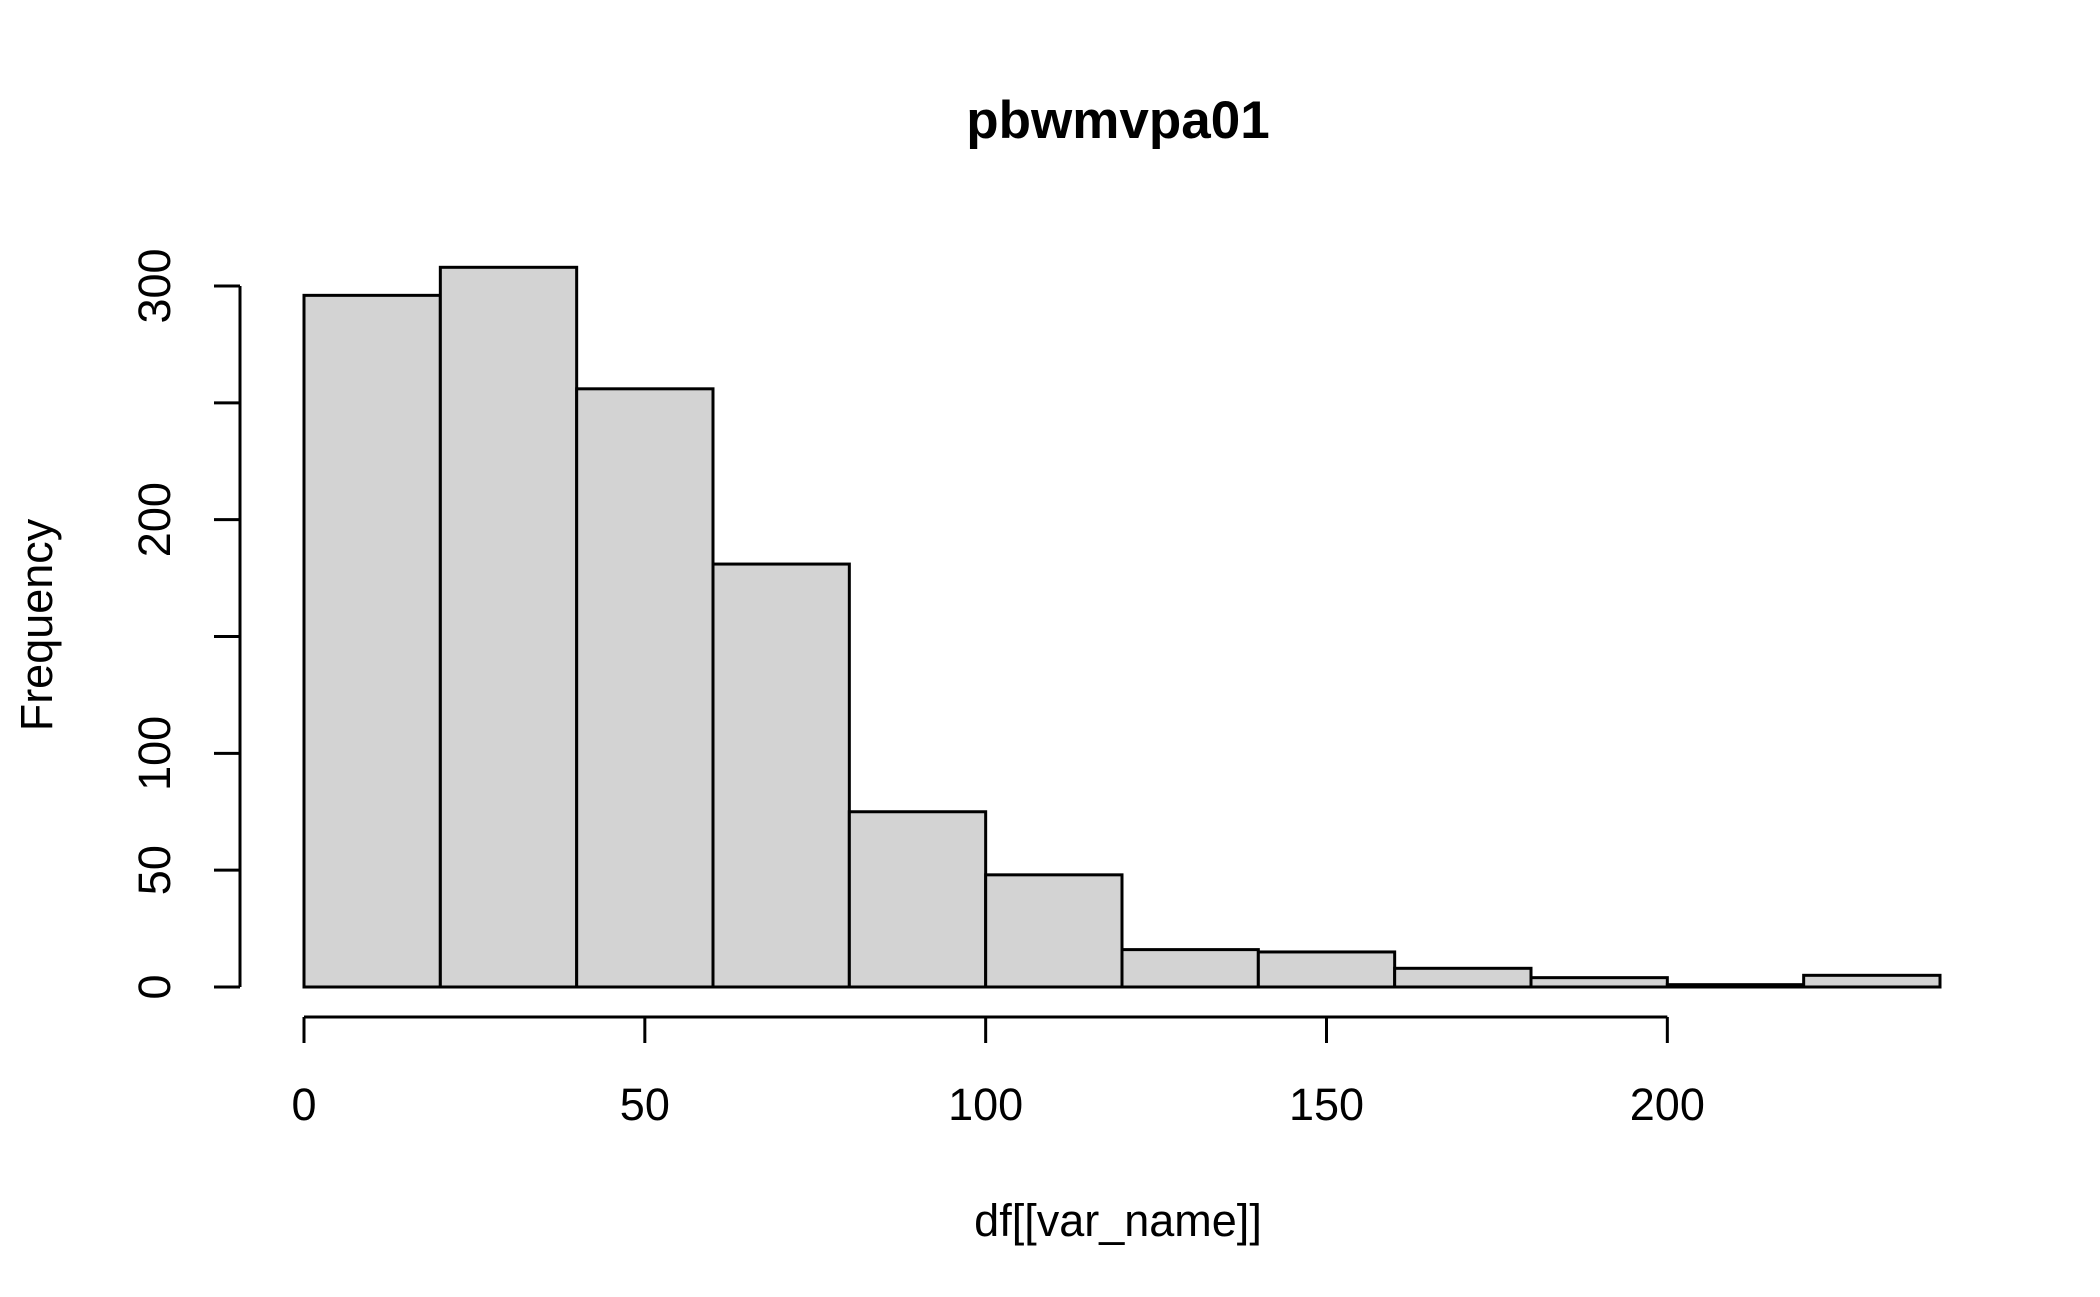 The height and width of the screenshot is (1297, 2100). I want to click on y-tick-label: 200, so click(154, 519).